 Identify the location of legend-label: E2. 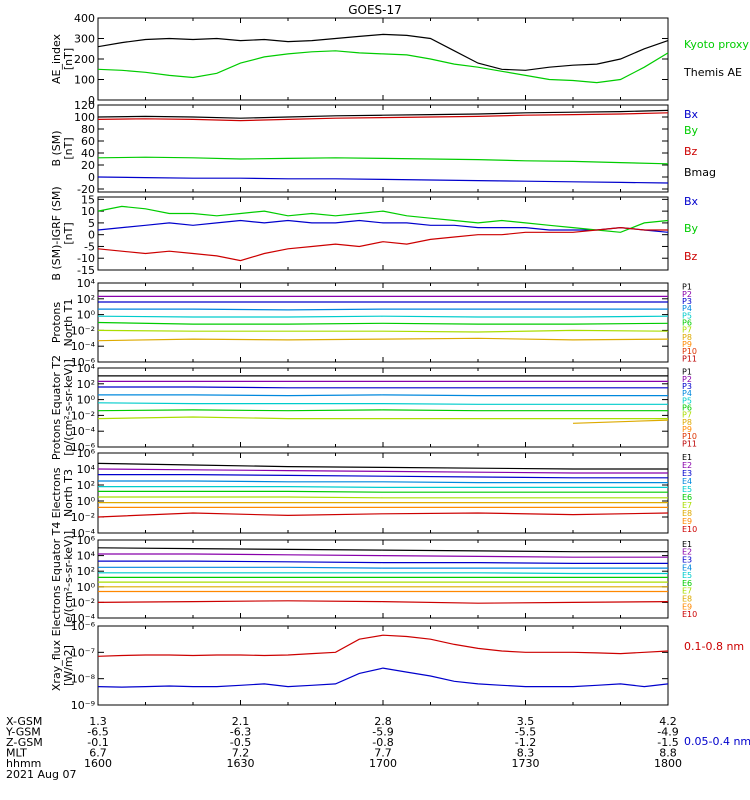
(687, 465).